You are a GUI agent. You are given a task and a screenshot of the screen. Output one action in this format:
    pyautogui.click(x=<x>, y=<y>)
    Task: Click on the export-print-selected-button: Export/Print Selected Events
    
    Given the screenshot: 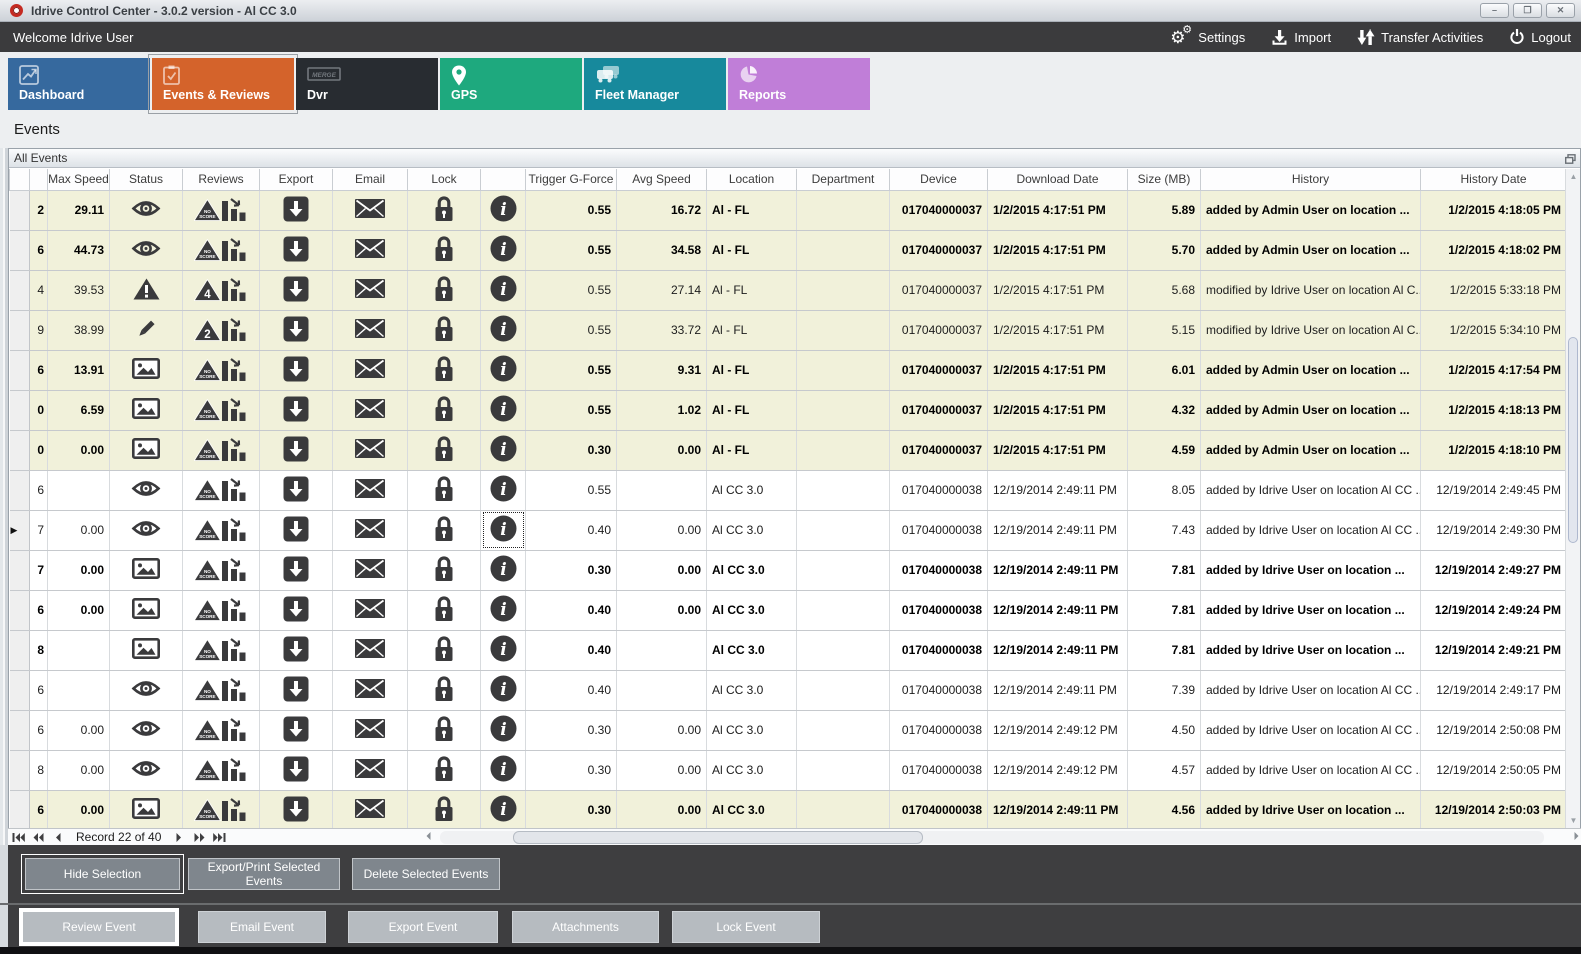 What is the action you would take?
    pyautogui.click(x=264, y=874)
    